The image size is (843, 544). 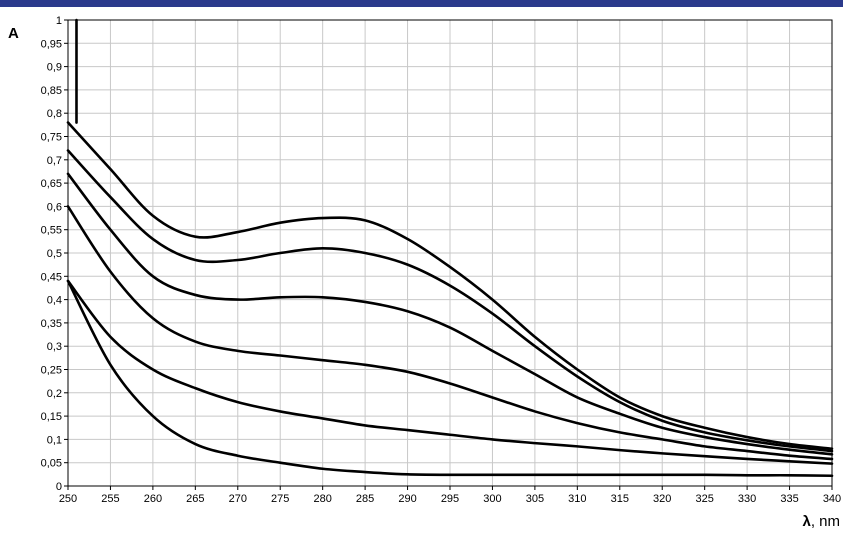 I want to click on y-tick-label: 1, so click(x=59, y=21).